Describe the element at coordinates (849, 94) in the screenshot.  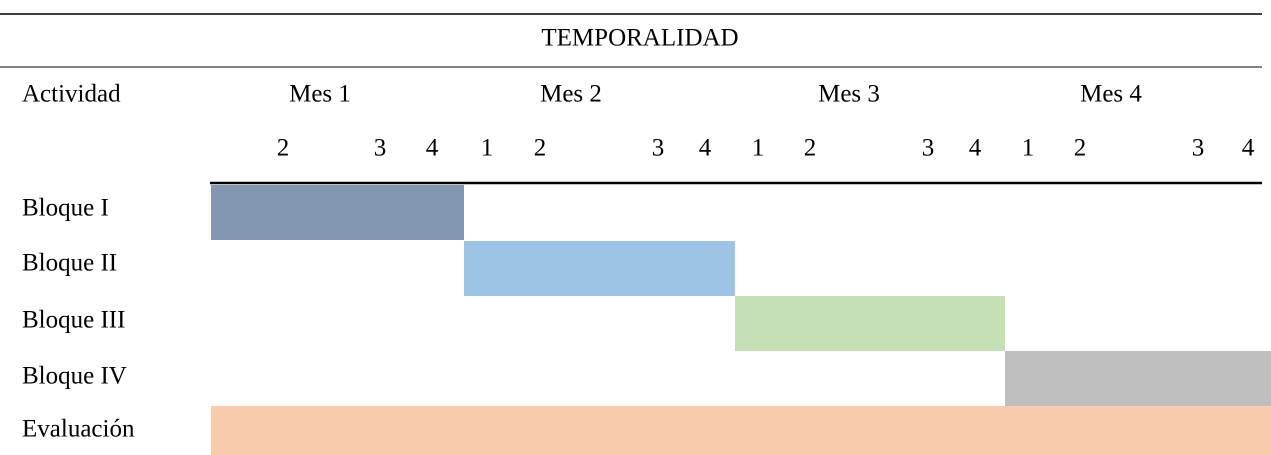
I see `month-label: Mes 3` at that location.